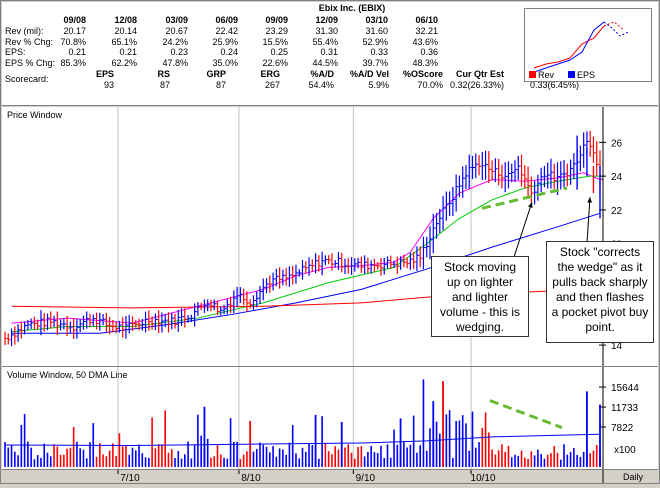 The width and height of the screenshot is (660, 488). Describe the element at coordinates (226, 20) in the screenshot. I see `quarter-header: 06/09` at that location.